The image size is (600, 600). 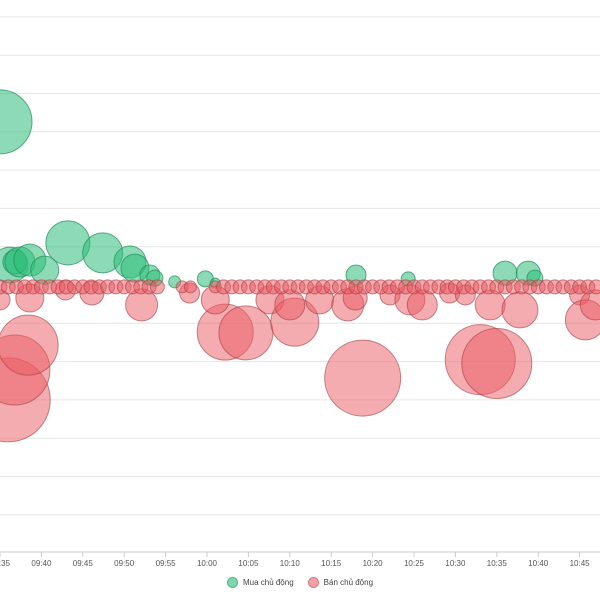 What do you see at coordinates (538, 563) in the screenshot?
I see `x-tick-label: 10:40` at bounding box center [538, 563].